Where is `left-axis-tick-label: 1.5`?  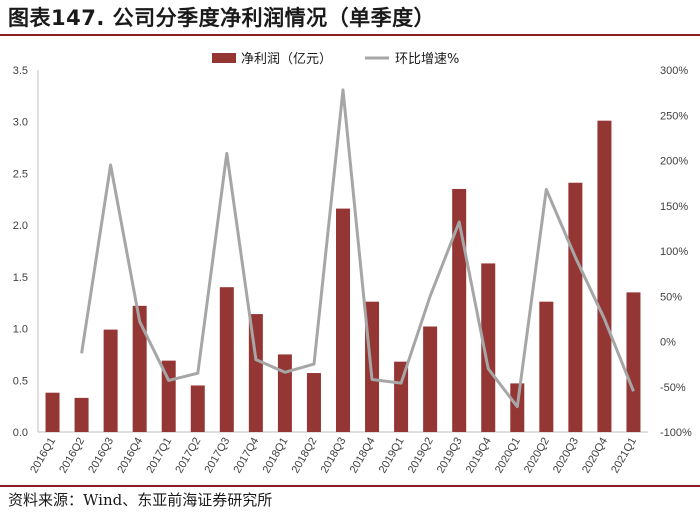 left-axis-tick-label: 1.5 is located at coordinates (20, 278).